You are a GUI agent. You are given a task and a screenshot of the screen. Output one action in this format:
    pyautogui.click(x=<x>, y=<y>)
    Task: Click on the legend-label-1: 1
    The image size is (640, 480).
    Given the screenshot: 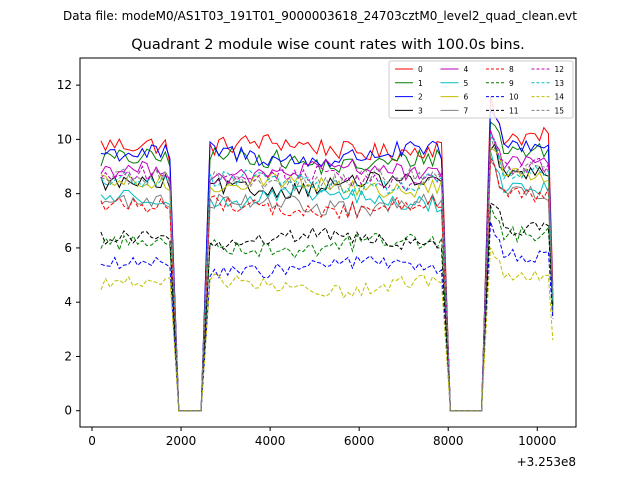 What is the action you would take?
    pyautogui.click(x=420, y=83)
    